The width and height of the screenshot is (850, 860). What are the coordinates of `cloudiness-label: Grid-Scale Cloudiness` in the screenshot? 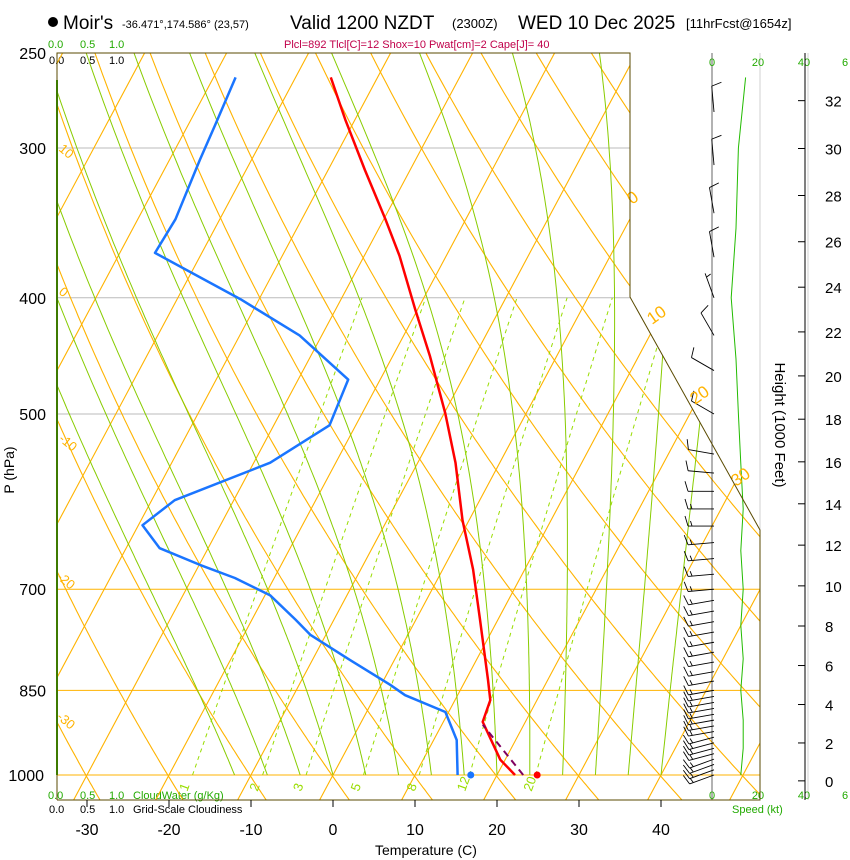 It's located at (188, 810).